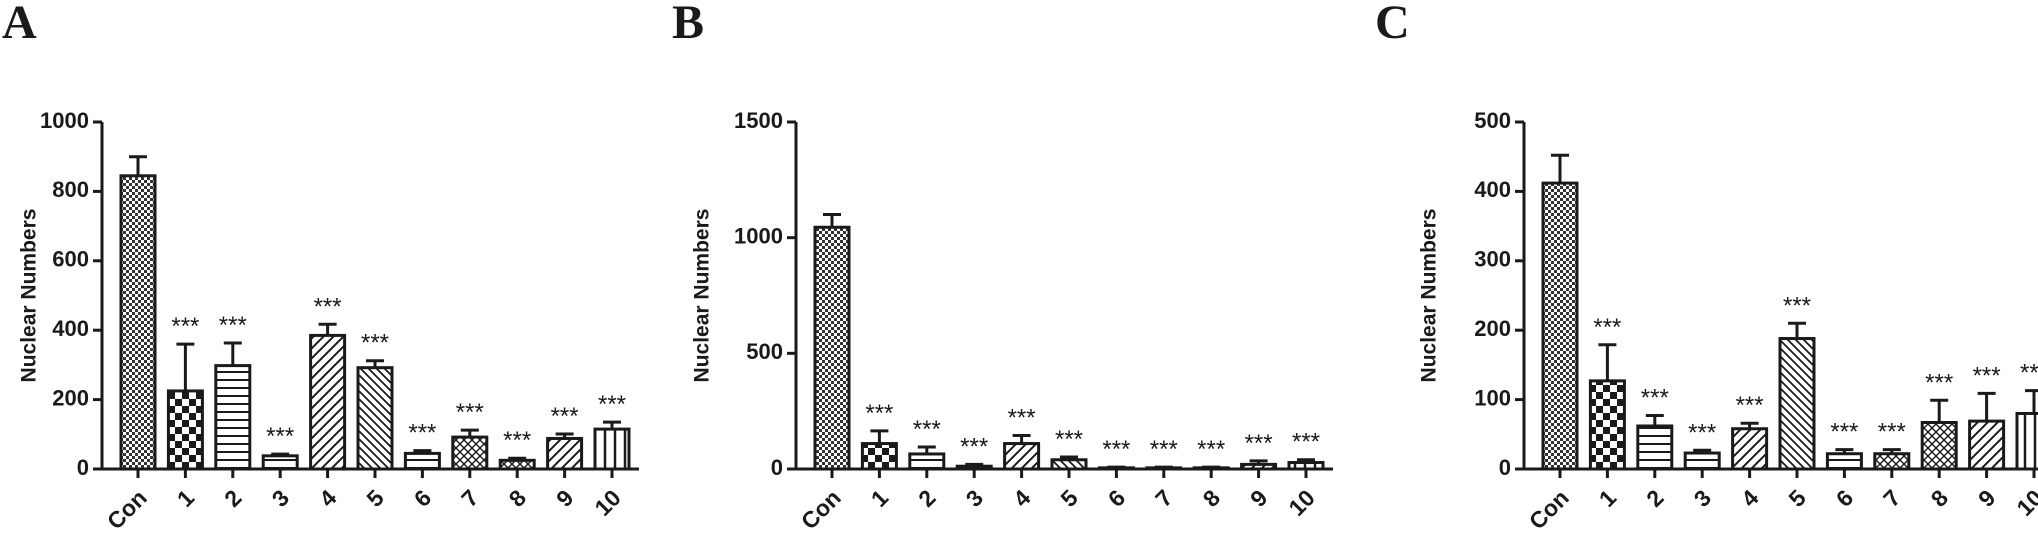  What do you see at coordinates (70, 259) in the screenshot?
I see `y-tick-label: 600` at bounding box center [70, 259].